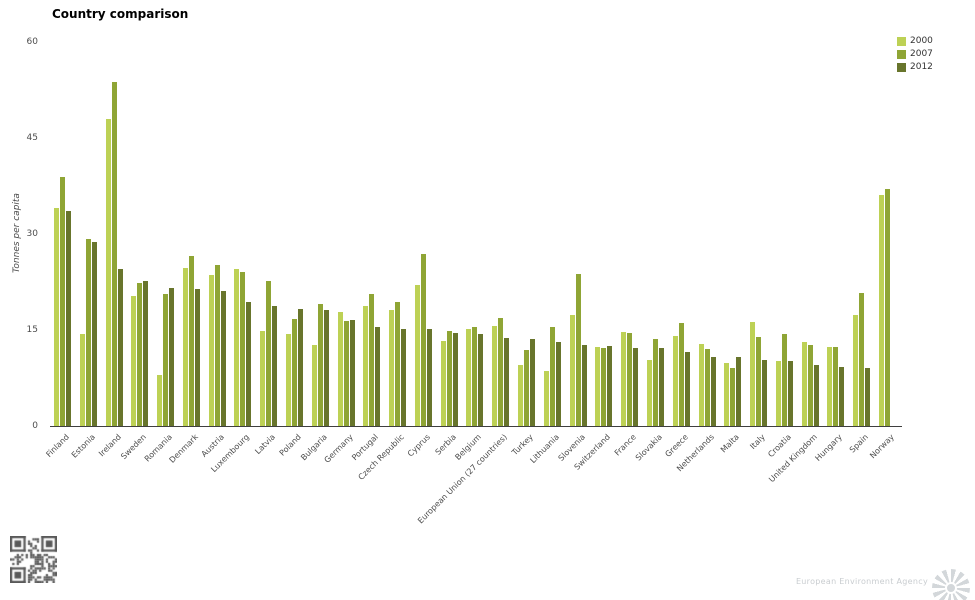 The image size is (975, 600). Describe the element at coordinates (915, 54) in the screenshot. I see `legend-item-2007: 2007` at that location.